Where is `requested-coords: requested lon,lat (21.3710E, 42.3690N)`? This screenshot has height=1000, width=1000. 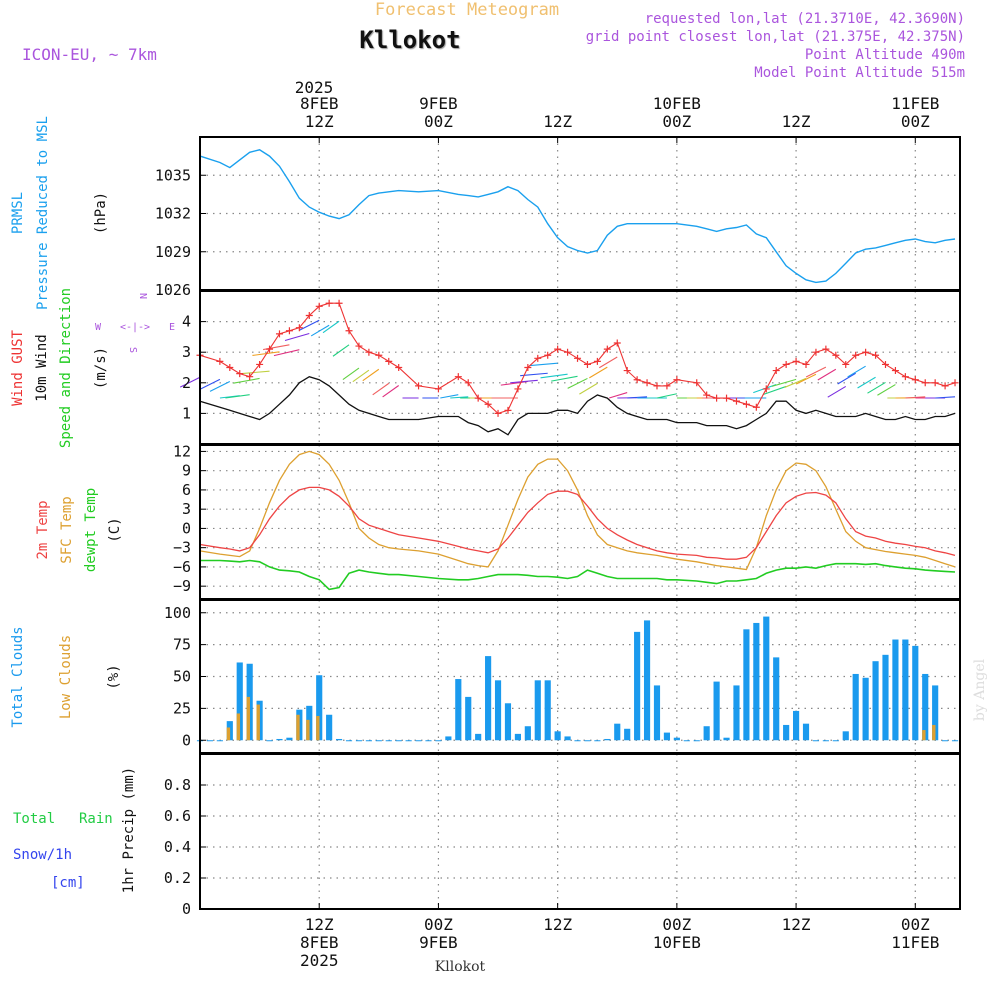
requested-coords: requested lon,lat (21.3710E, 42.3690N) is located at coordinates (805, 19).